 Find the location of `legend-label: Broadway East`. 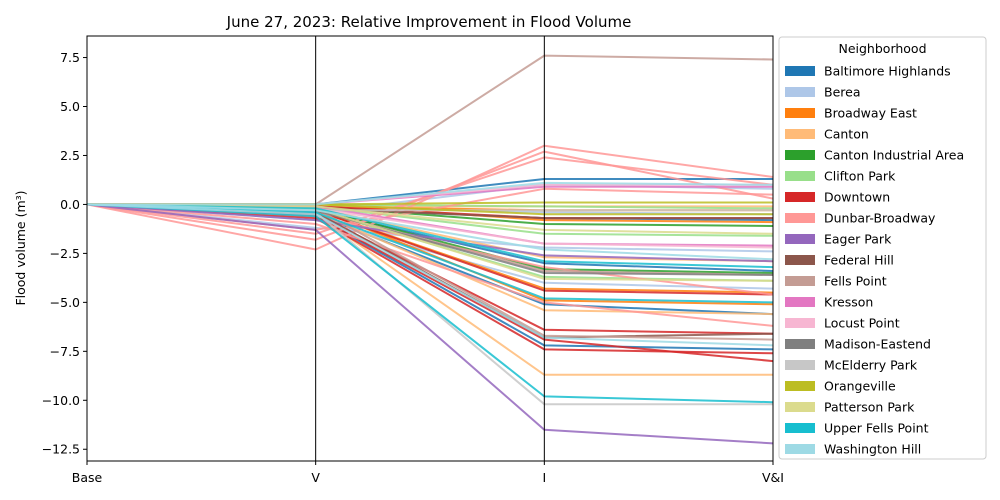

legend-label: Broadway East is located at coordinates (870, 113).